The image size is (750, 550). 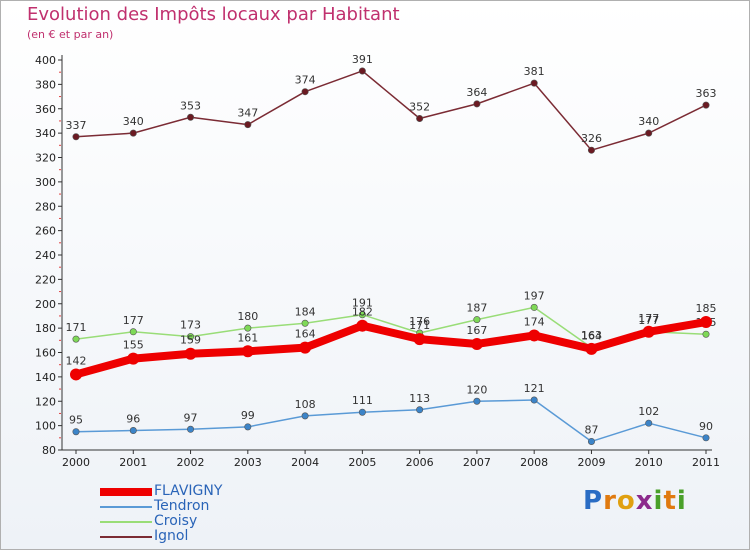 What do you see at coordinates (247, 337) in the screenshot?
I see `data-label-flavigny: 161` at bounding box center [247, 337].